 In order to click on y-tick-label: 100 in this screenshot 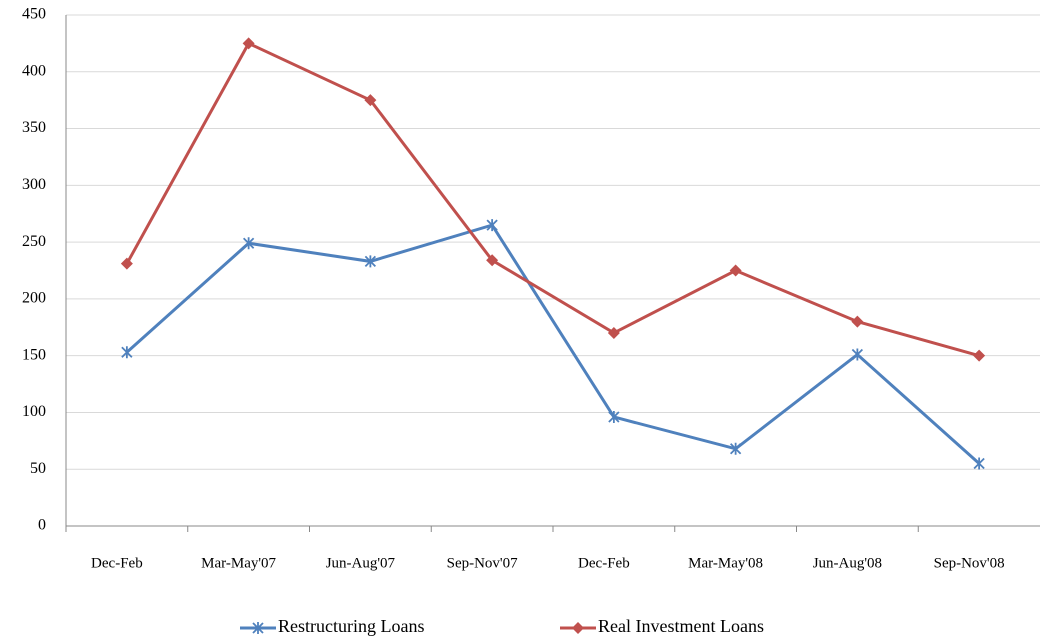, I will do `click(34, 411)`.